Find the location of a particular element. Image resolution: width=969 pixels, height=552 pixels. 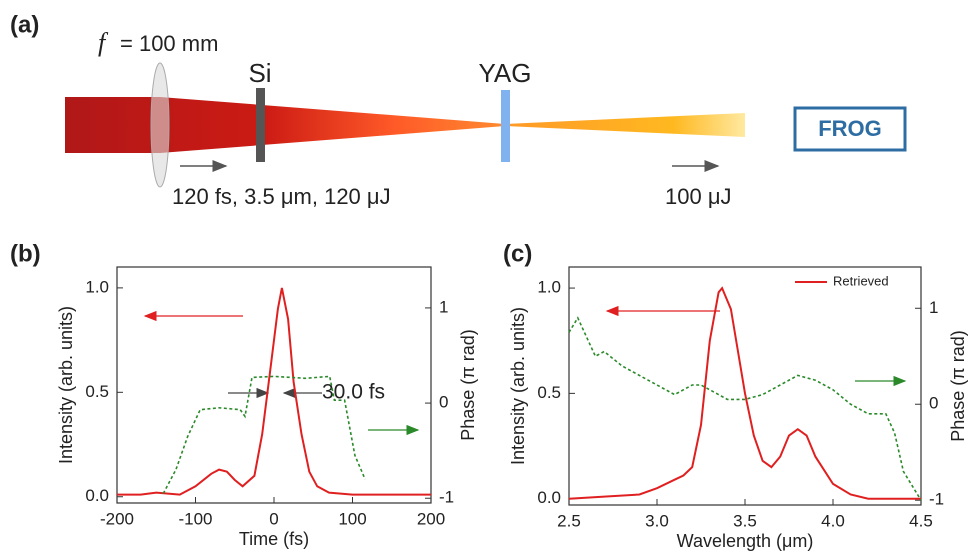

x-tick-label: 4.5 is located at coordinates (921, 520).